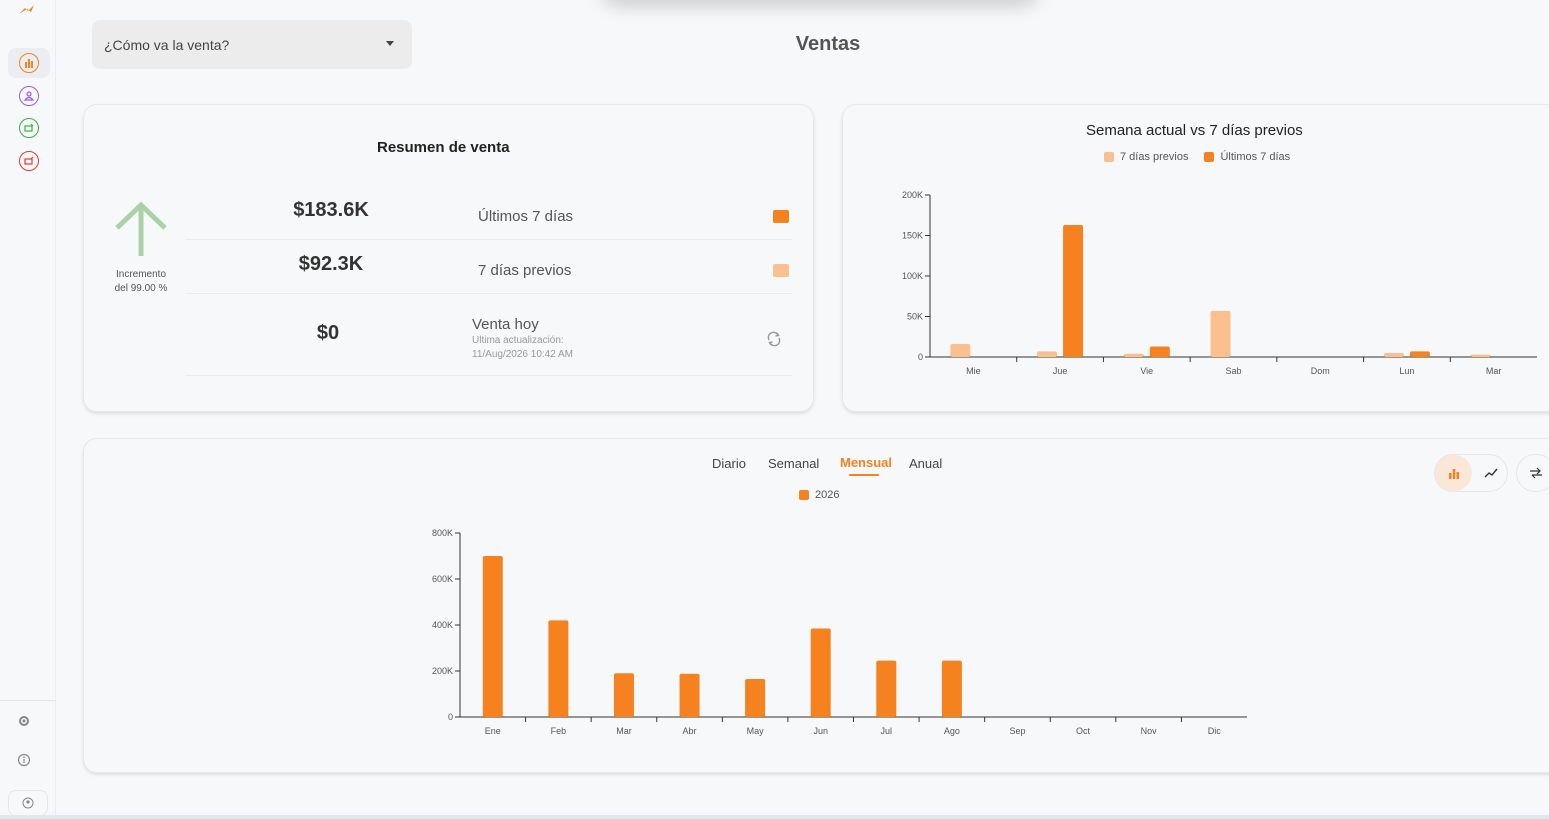 Image resolution: width=1549 pixels, height=819 pixels. I want to click on x-tick-label: Dic, so click(1214, 731).